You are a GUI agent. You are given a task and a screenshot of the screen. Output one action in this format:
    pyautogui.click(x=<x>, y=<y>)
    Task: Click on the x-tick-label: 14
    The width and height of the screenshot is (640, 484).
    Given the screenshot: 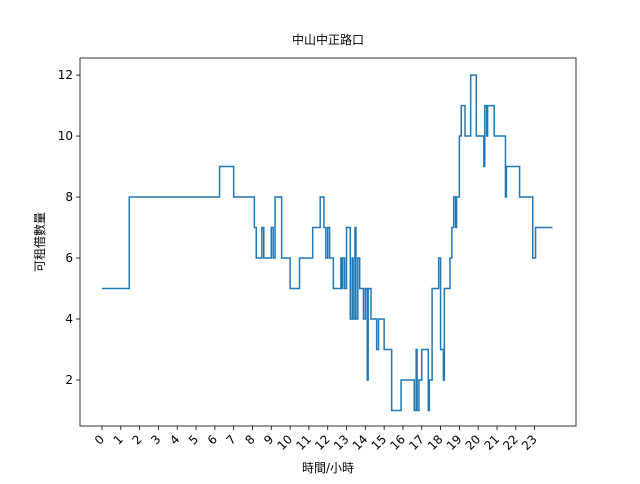 What is the action you would take?
    pyautogui.click(x=360, y=442)
    